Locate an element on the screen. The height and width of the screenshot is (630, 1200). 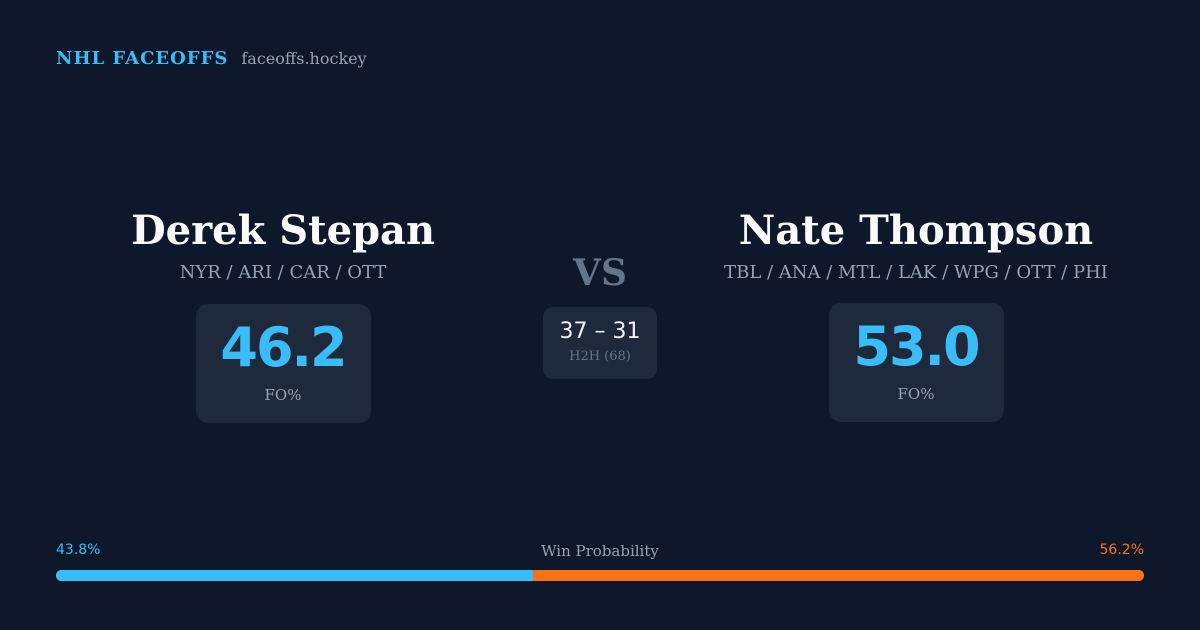
win-probability-bar is located at coordinates (600, 575).